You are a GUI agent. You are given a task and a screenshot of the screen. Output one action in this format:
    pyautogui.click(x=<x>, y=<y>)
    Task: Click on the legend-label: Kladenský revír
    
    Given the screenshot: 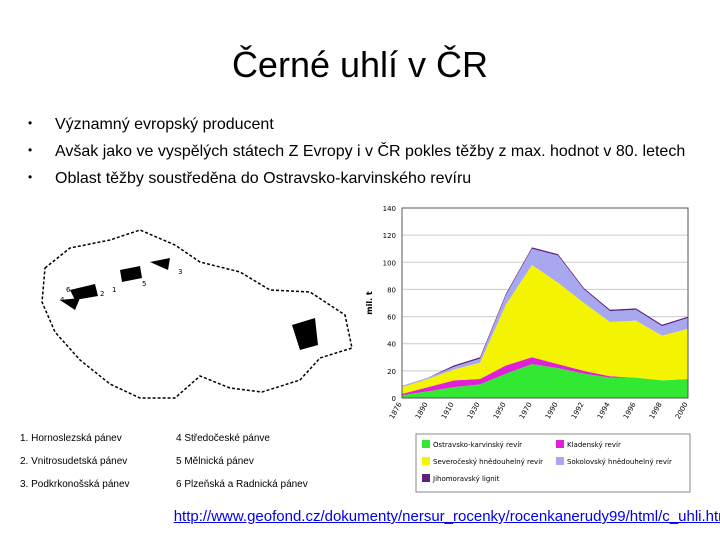 What is the action you would take?
    pyautogui.click(x=594, y=445)
    